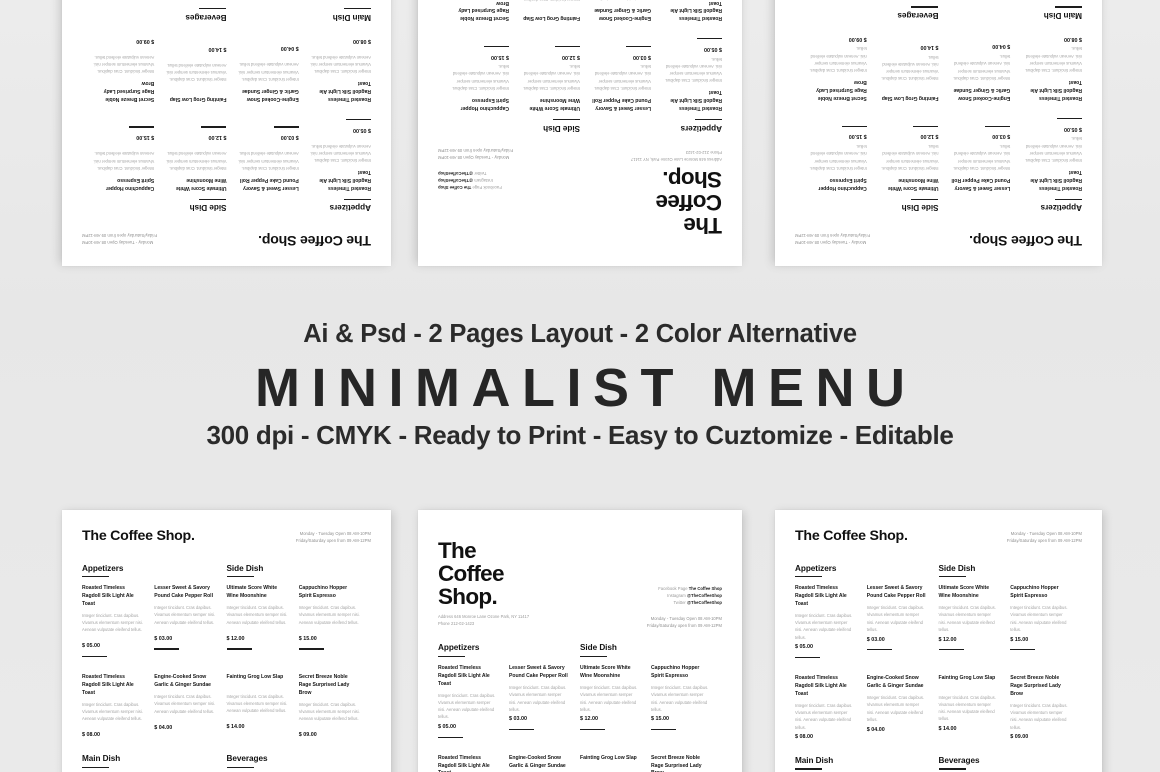 The height and width of the screenshot is (772, 1160). What do you see at coordinates (240, 767) in the screenshot?
I see `section-heading-rule` at bounding box center [240, 767].